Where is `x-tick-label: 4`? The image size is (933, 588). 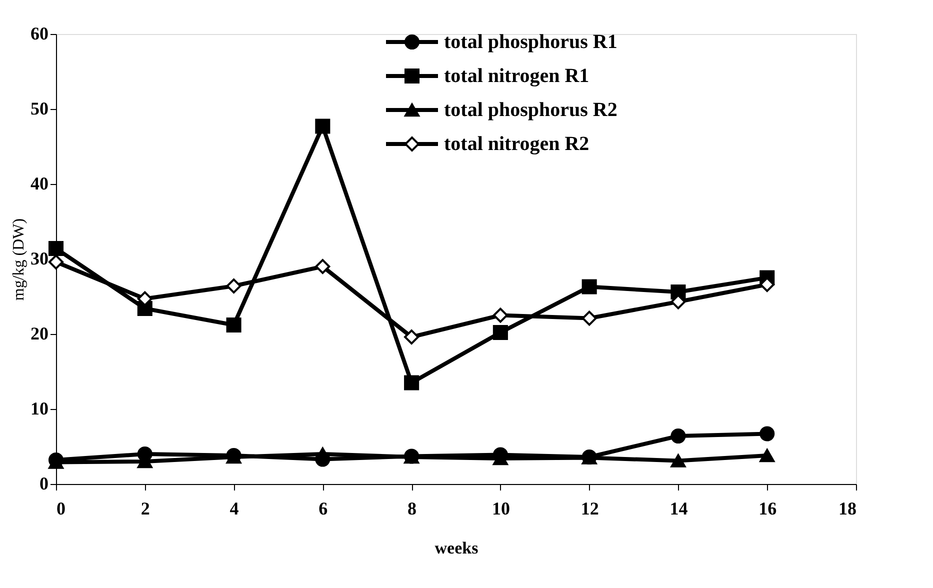 x-tick-label: 4 is located at coordinates (234, 508).